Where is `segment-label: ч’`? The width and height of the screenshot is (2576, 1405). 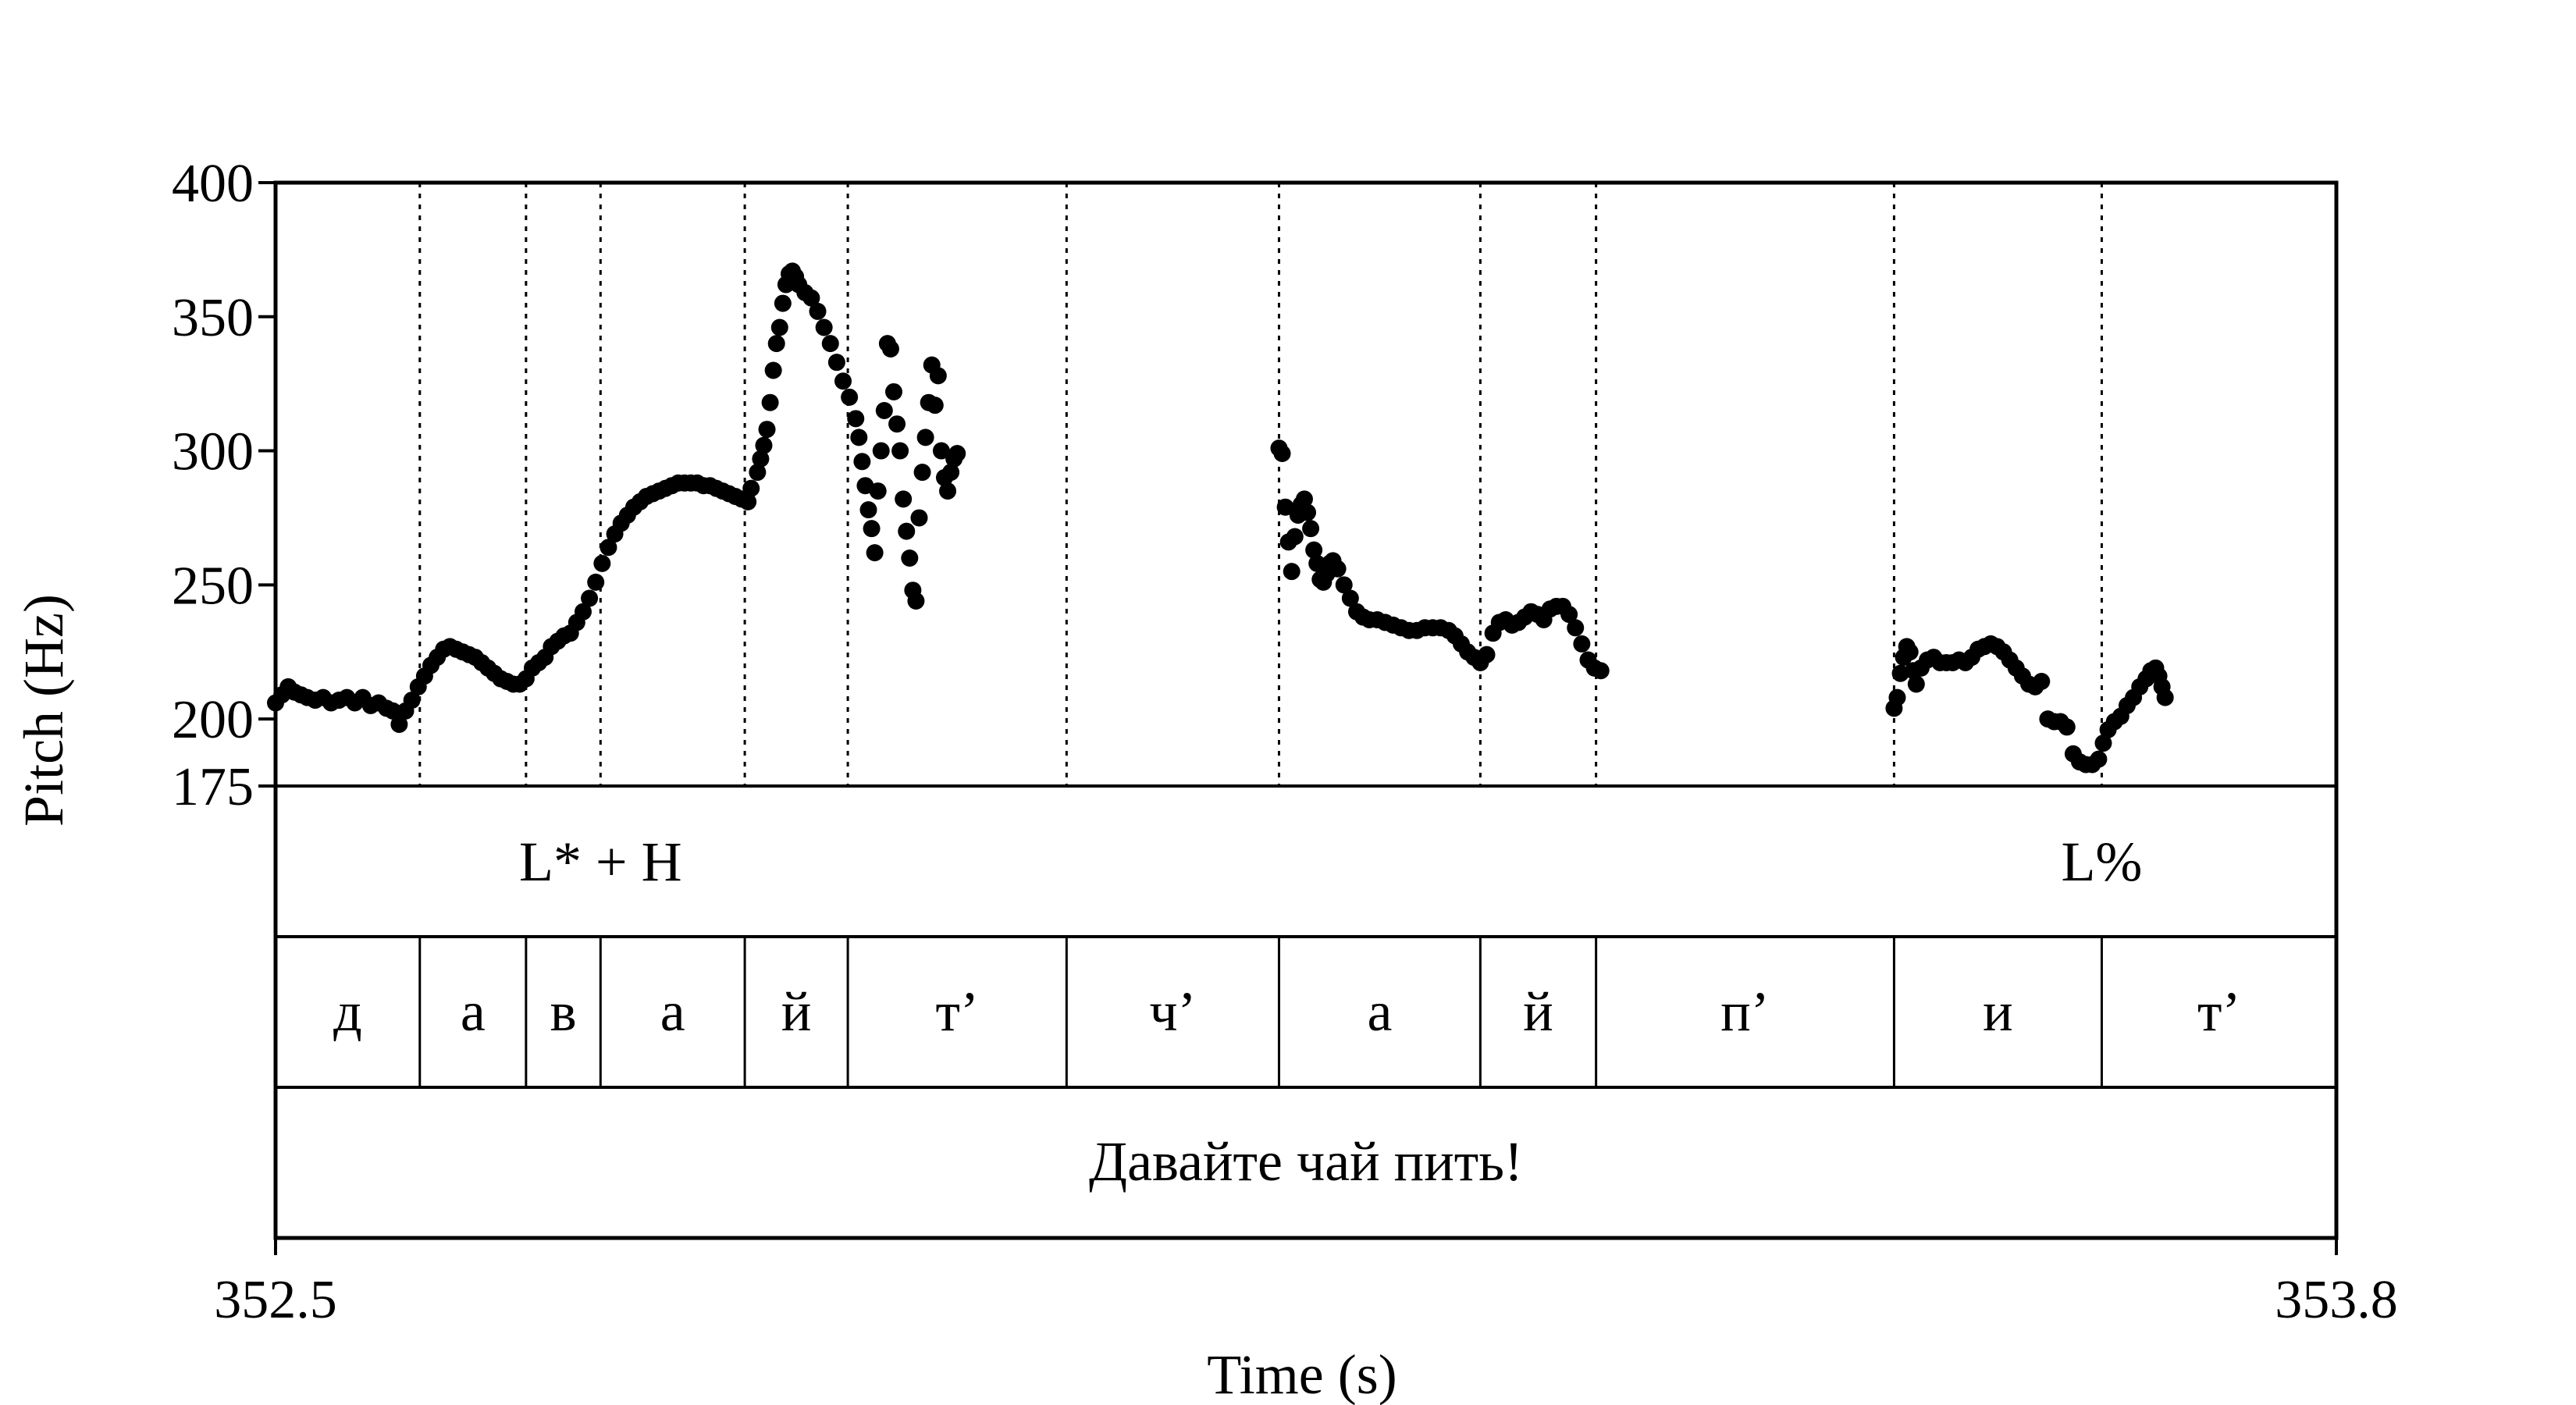
segment-label: ч’ is located at coordinates (1172, 1012).